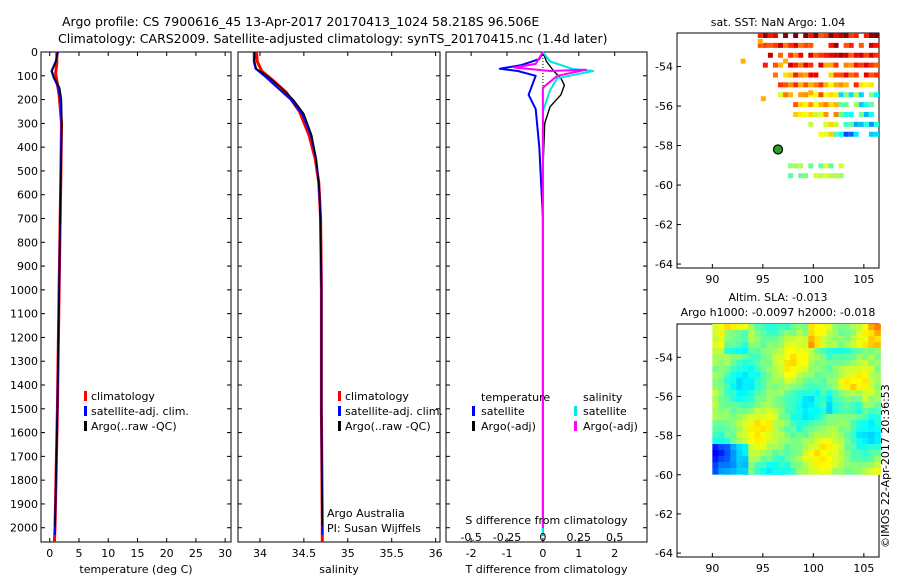  What do you see at coordinates (339, 569) in the screenshot?
I see `x-axis-label: salinity` at bounding box center [339, 569].